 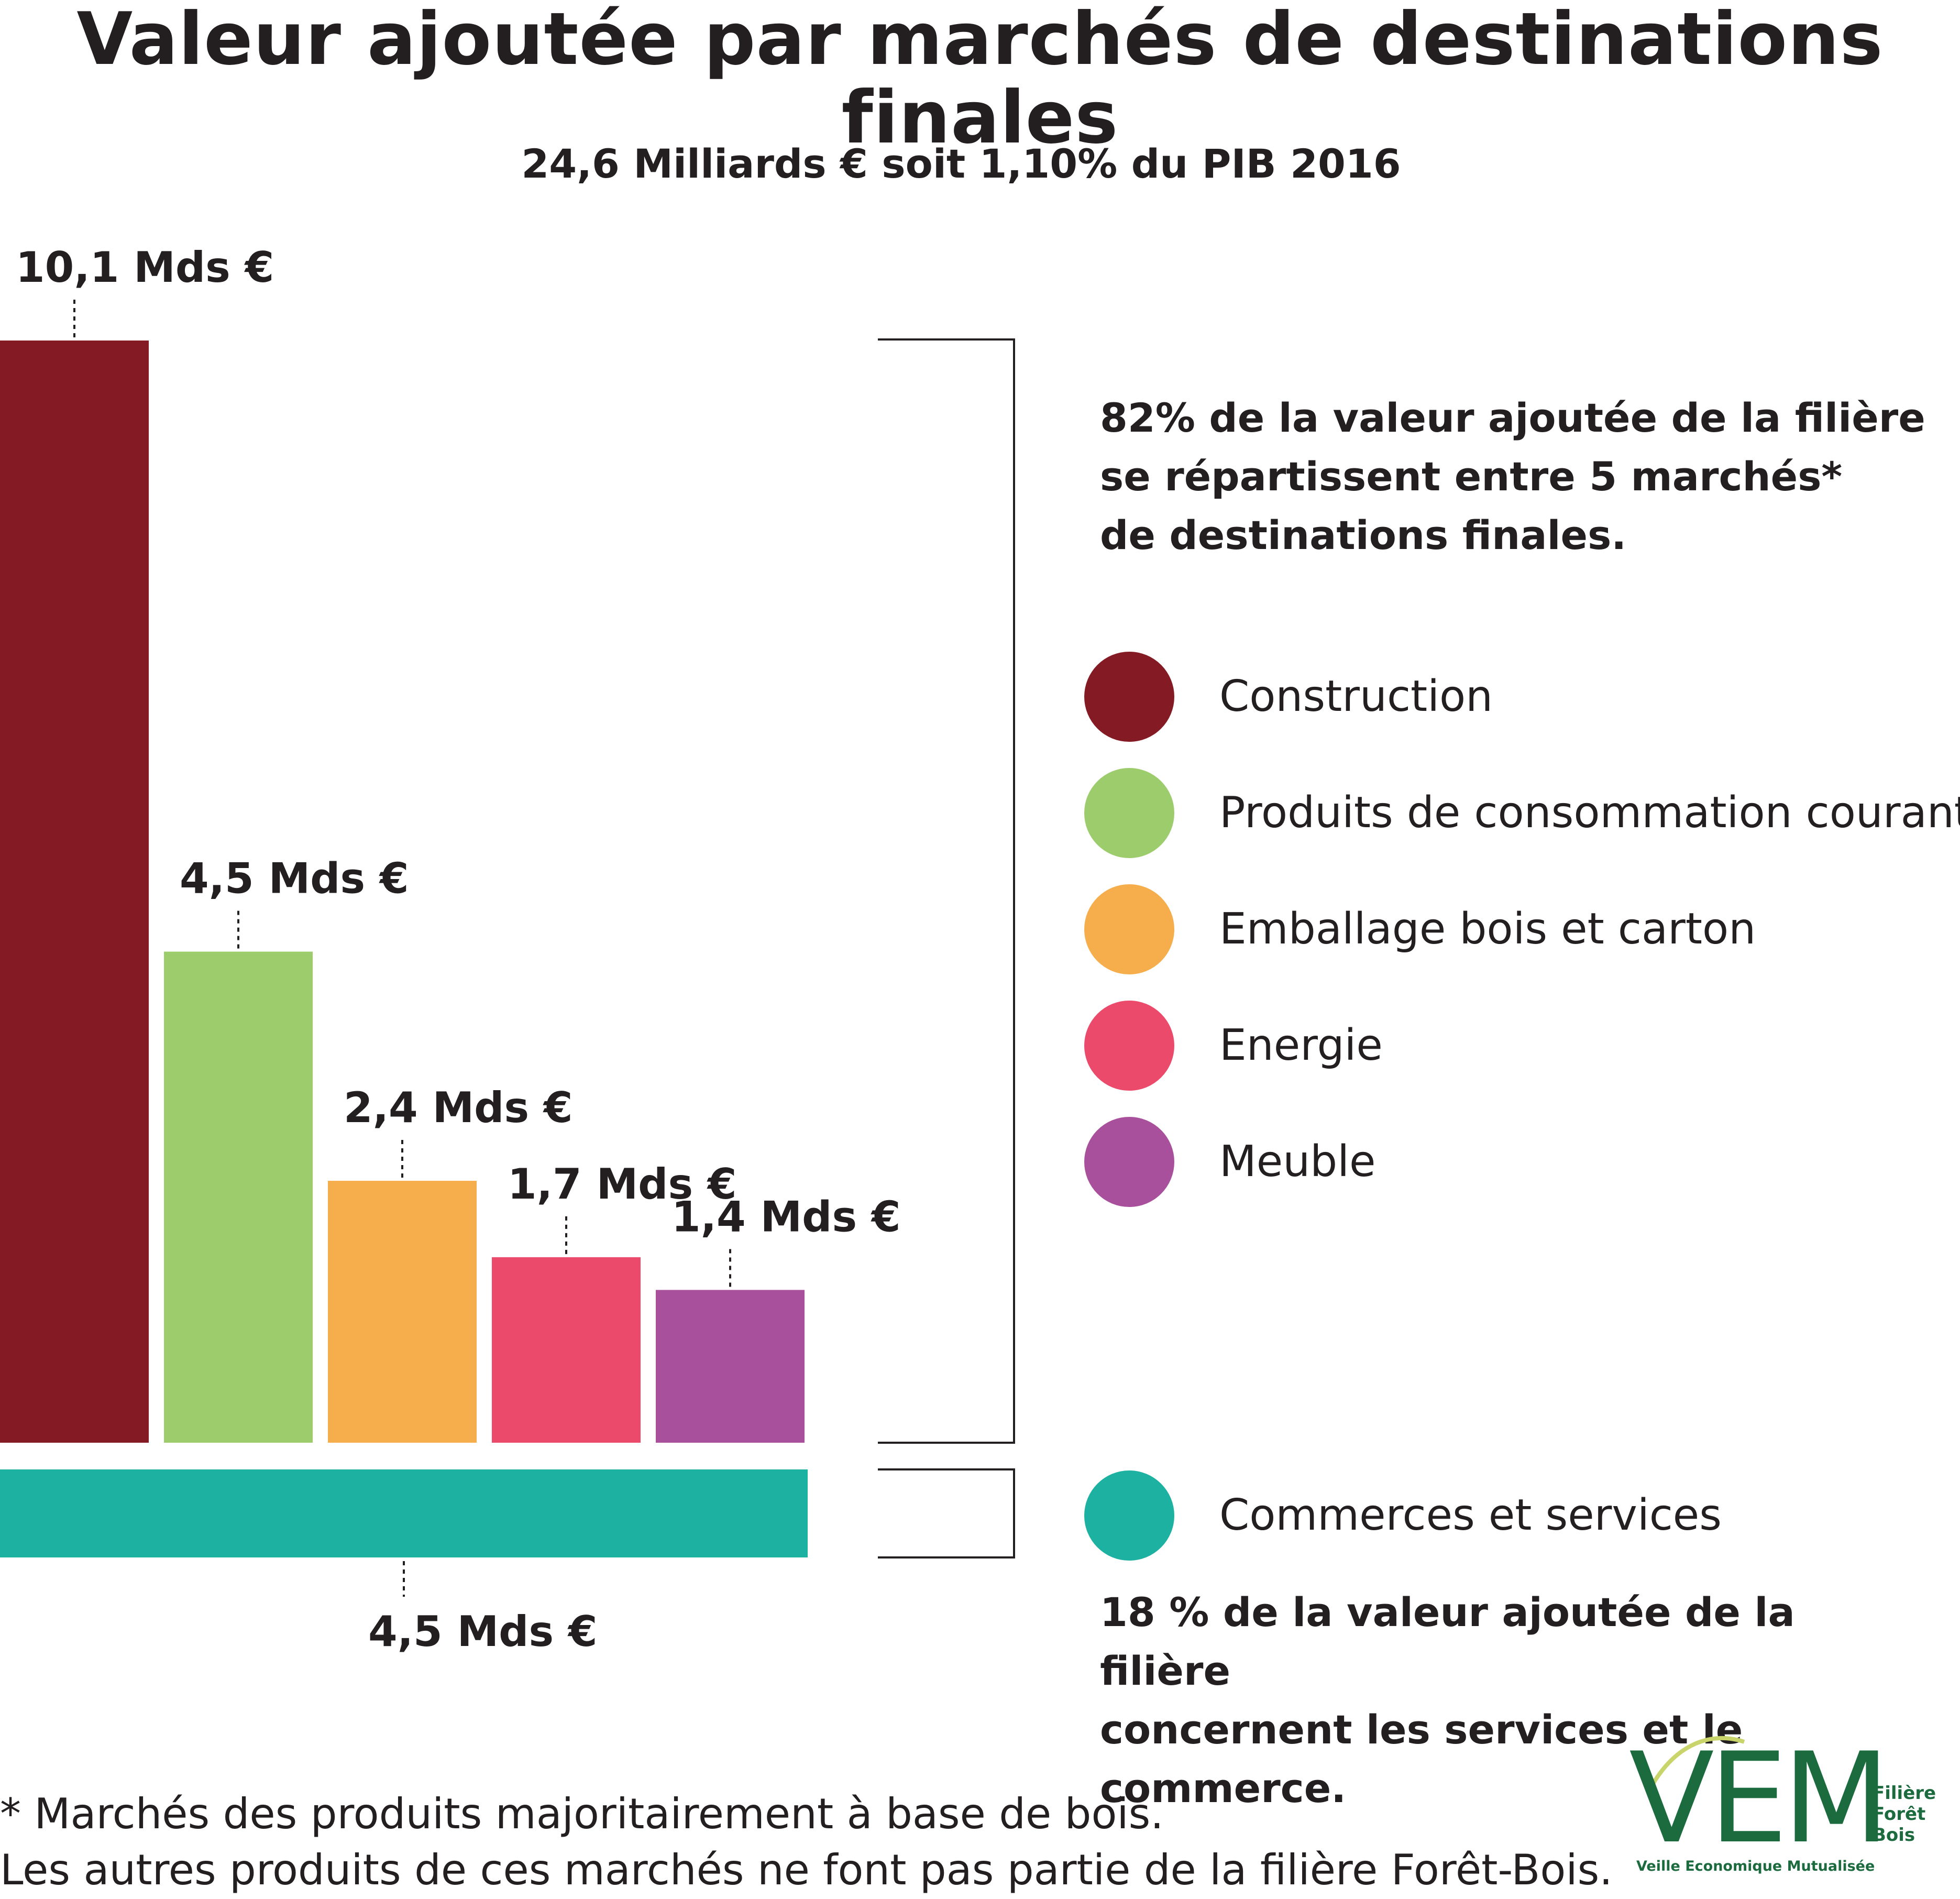 I want to click on logo-tagline: Veille Economique Mutualisée, so click(x=1755, y=1866).